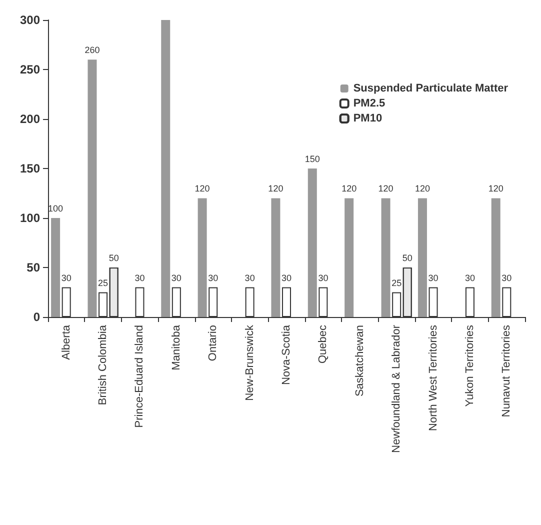  What do you see at coordinates (30, 218) in the screenshot?
I see `y-tick-label: 100` at bounding box center [30, 218].